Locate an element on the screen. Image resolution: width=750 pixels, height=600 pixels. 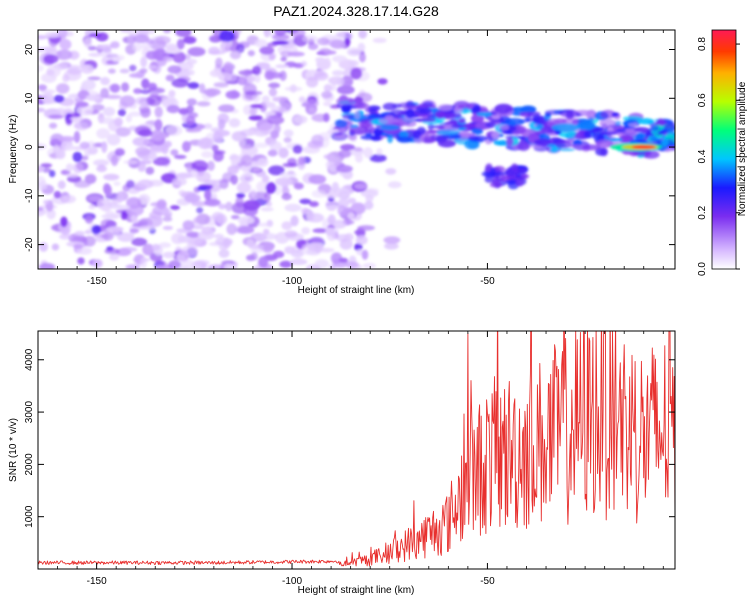
colorbar-tick-label: 0.2 is located at coordinates (702, 212).